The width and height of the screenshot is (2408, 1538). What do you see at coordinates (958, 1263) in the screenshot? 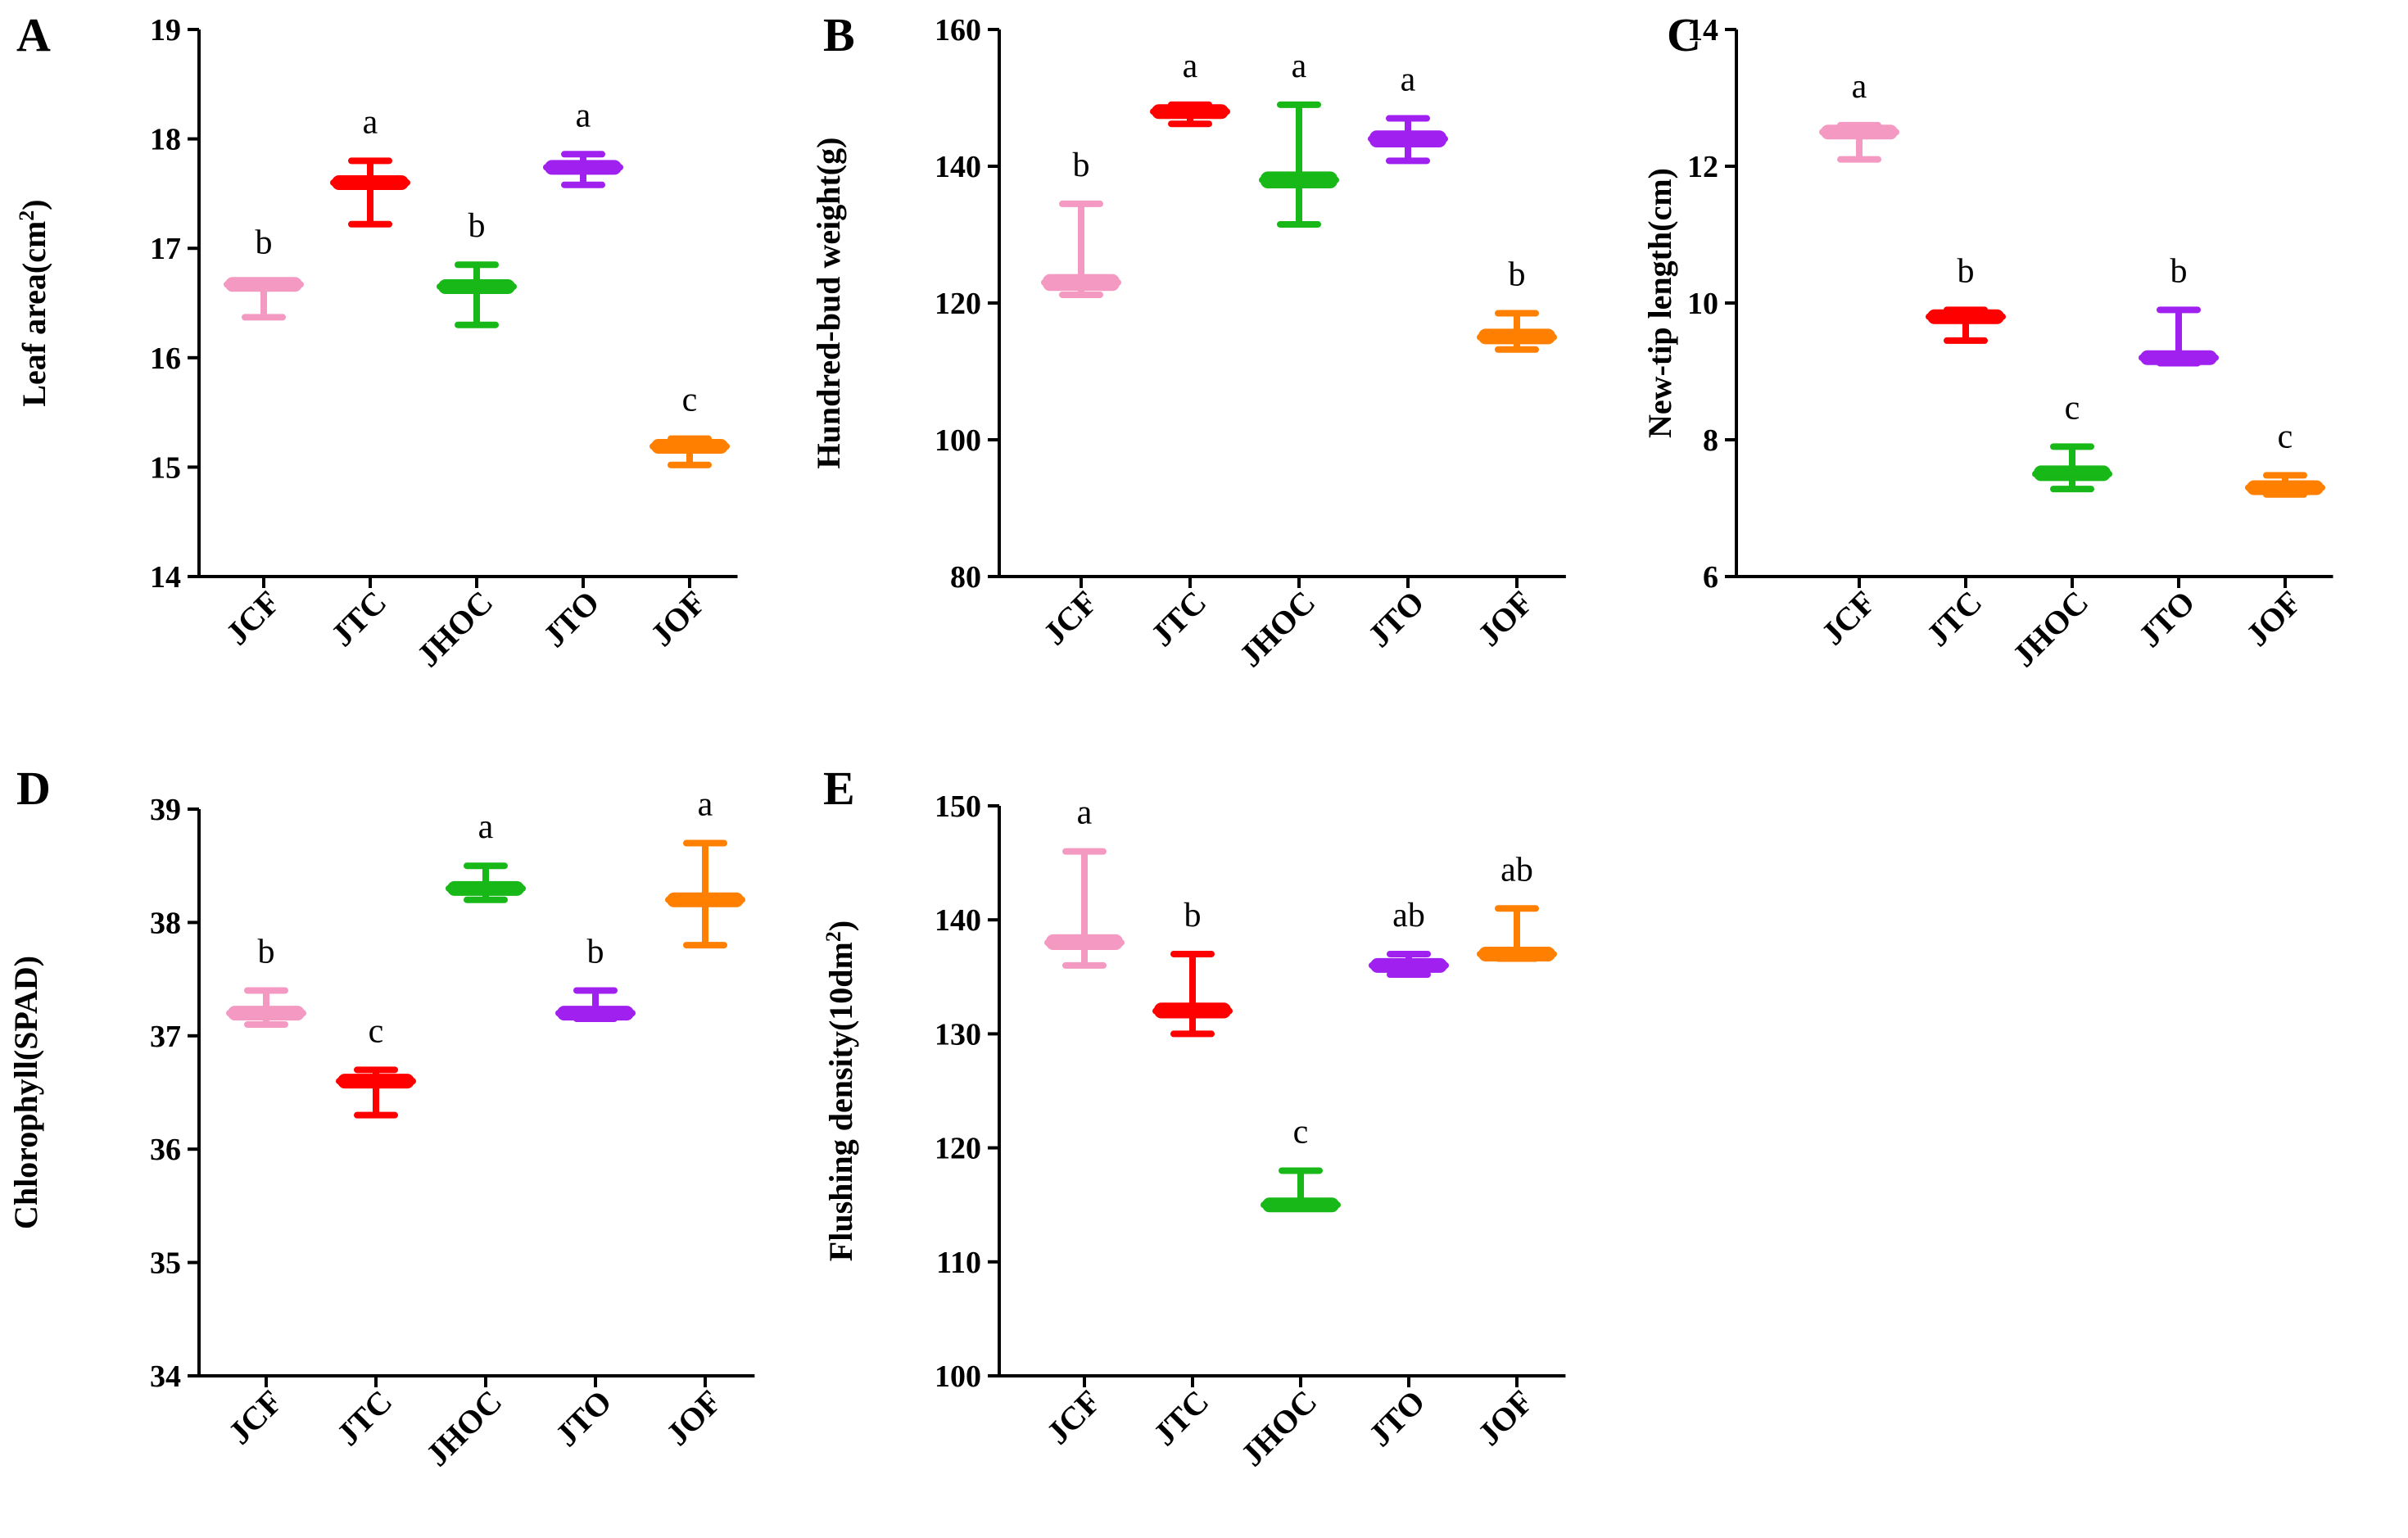
I see `y-tick-label: 110` at bounding box center [958, 1263].